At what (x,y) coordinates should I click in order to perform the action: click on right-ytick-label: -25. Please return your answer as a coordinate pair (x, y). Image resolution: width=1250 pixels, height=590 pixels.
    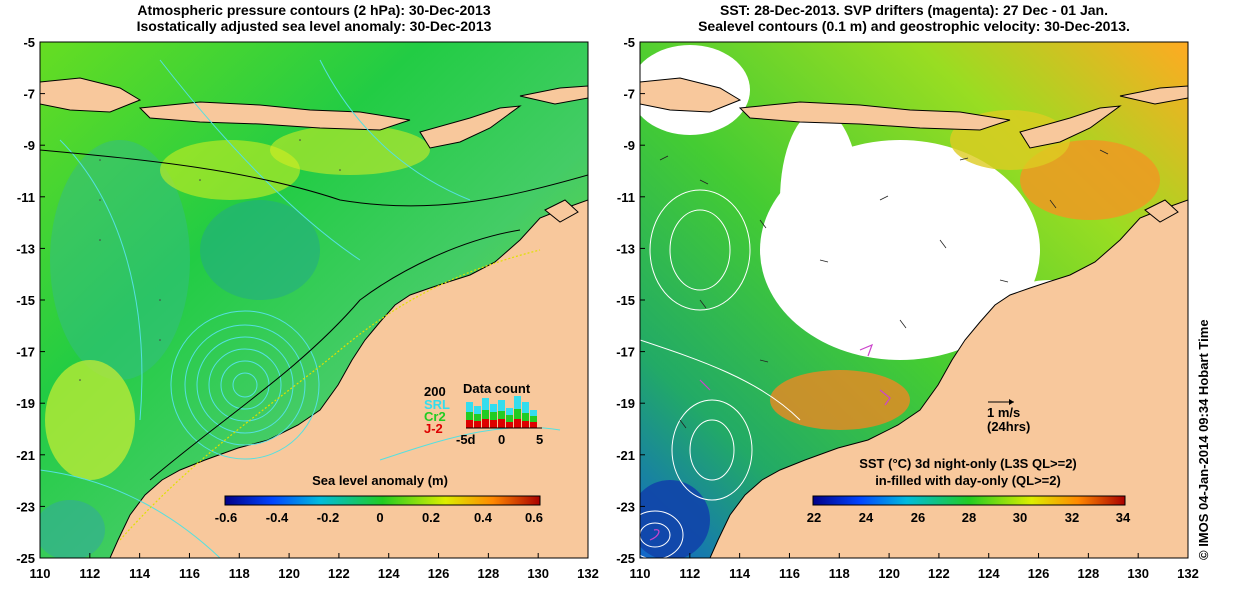
    Looking at the image, I should click on (625, 558).